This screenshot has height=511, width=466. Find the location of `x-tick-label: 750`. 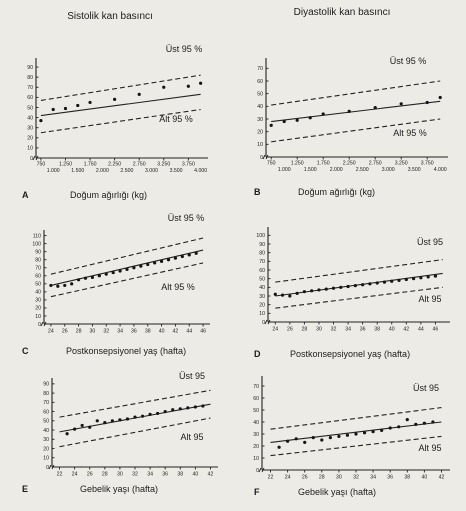

x-tick-label: 750 is located at coordinates (41, 165).